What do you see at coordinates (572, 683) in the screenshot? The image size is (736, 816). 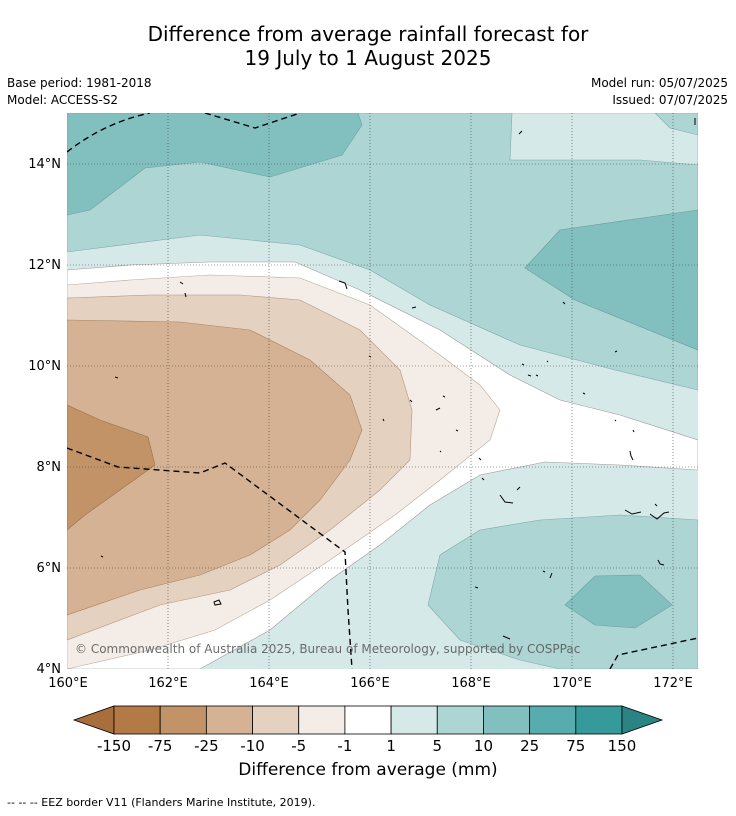 I see `lon-label-170e: 170°E` at bounding box center [572, 683].